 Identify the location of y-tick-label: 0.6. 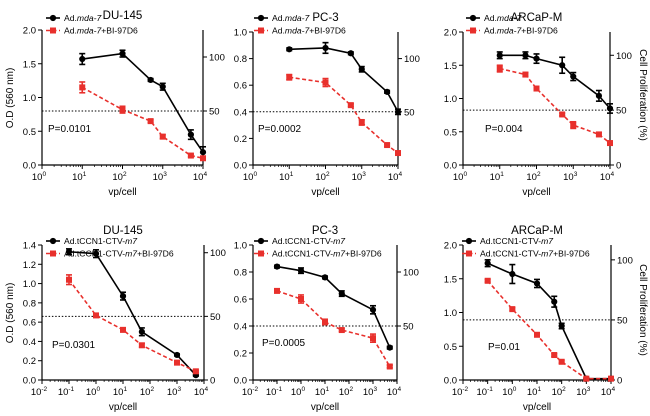
(240, 300).